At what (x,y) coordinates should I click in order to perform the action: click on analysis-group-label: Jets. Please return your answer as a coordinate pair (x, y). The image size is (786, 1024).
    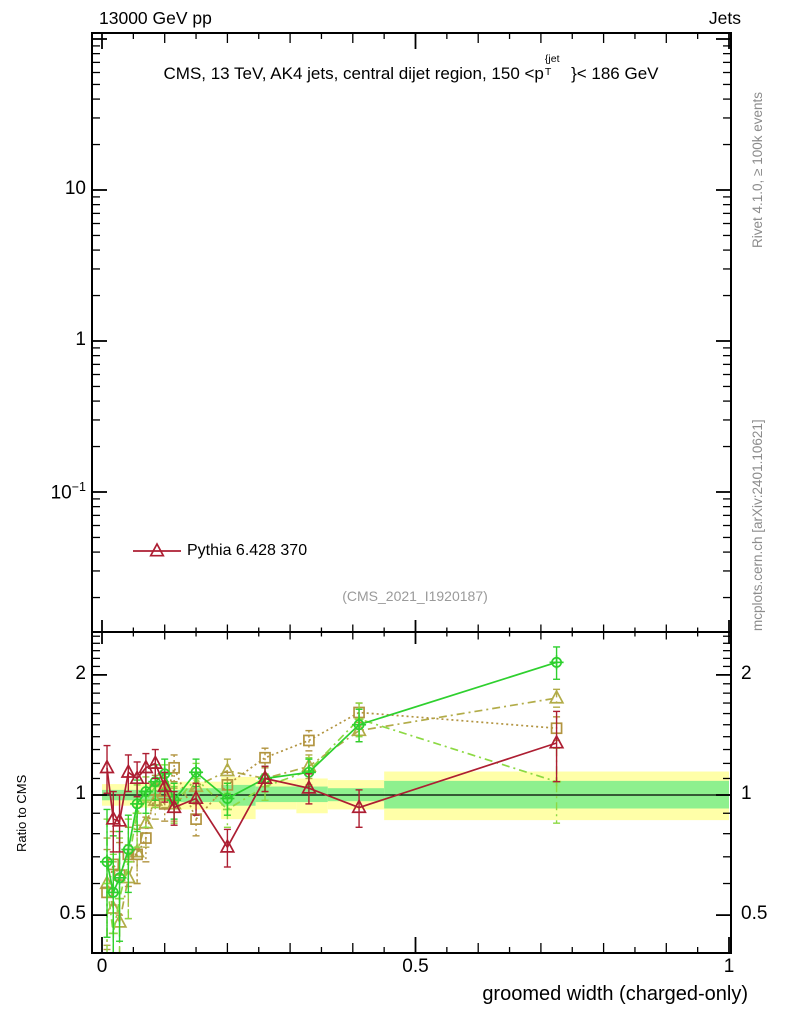
    Looking at the image, I should click on (724, 18).